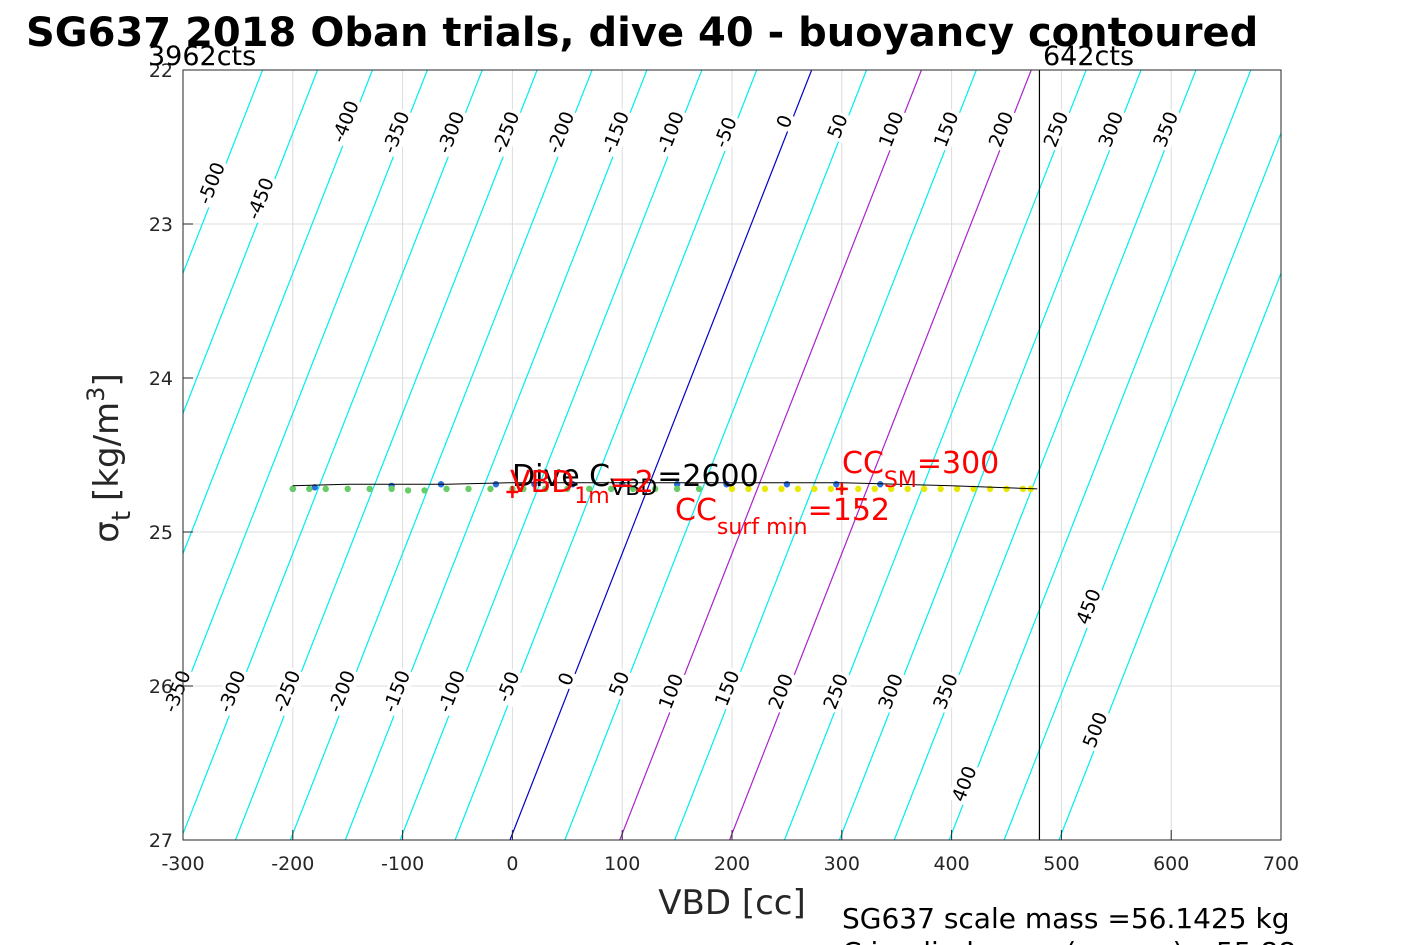 The image size is (1417, 945). Describe the element at coordinates (863, 463) in the screenshot. I see `cc-sm-main: CC` at that location.